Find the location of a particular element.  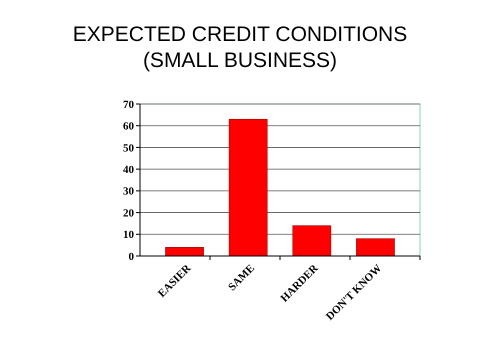

y-tick-label: 60 is located at coordinates (128, 126).